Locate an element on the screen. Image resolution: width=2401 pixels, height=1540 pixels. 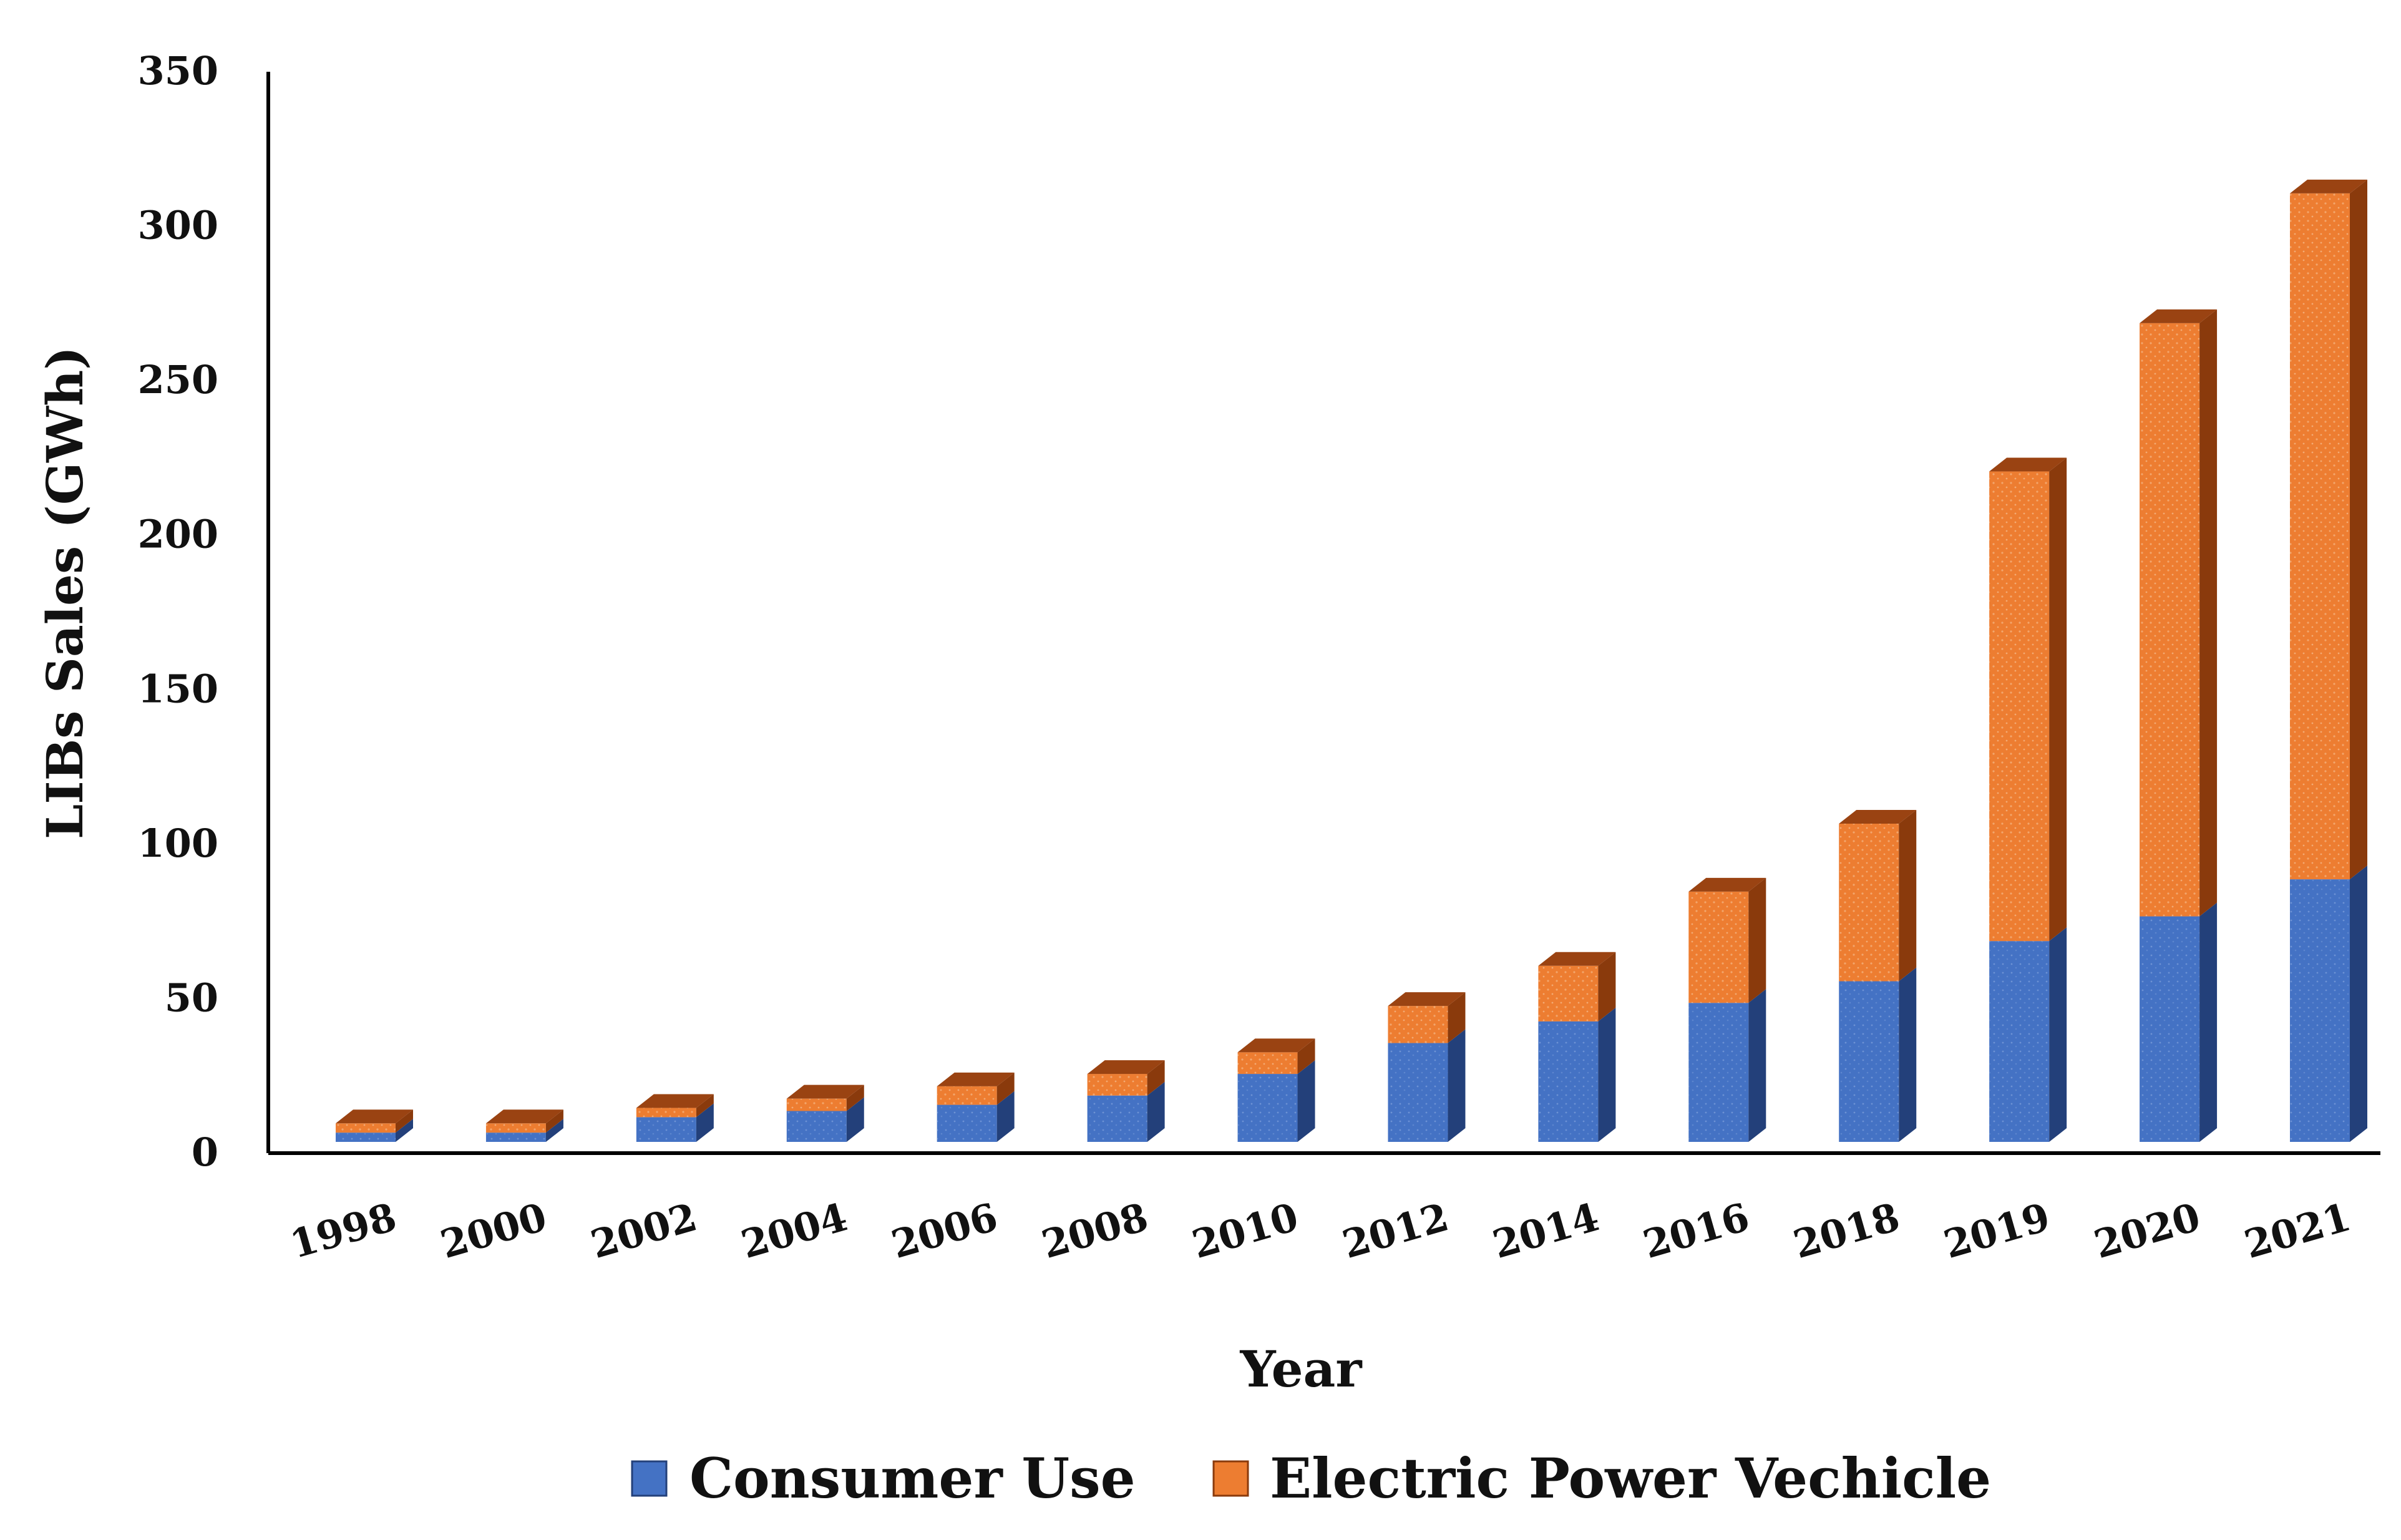
bar-consumer-use-2002-side is located at coordinates (705, 1122).